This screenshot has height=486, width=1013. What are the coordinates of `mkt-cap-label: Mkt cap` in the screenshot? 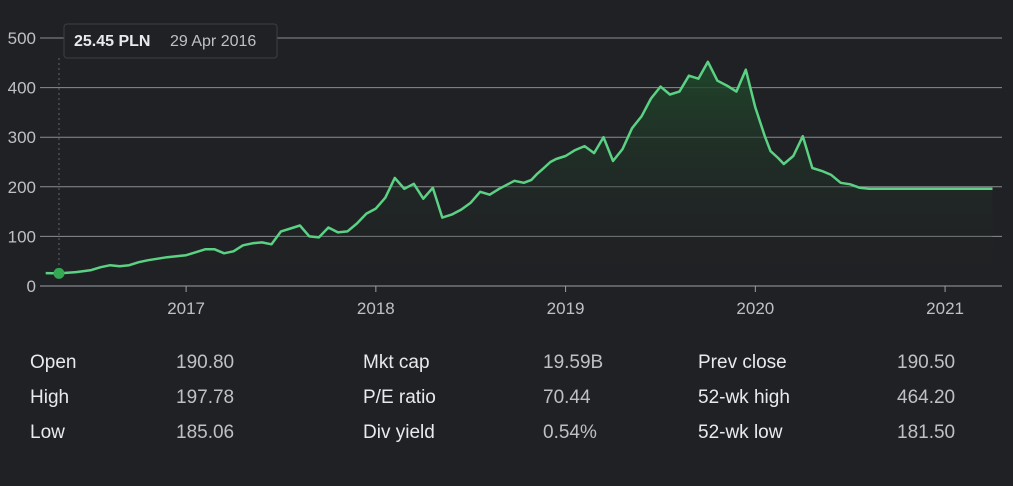 It's located at (396, 362).